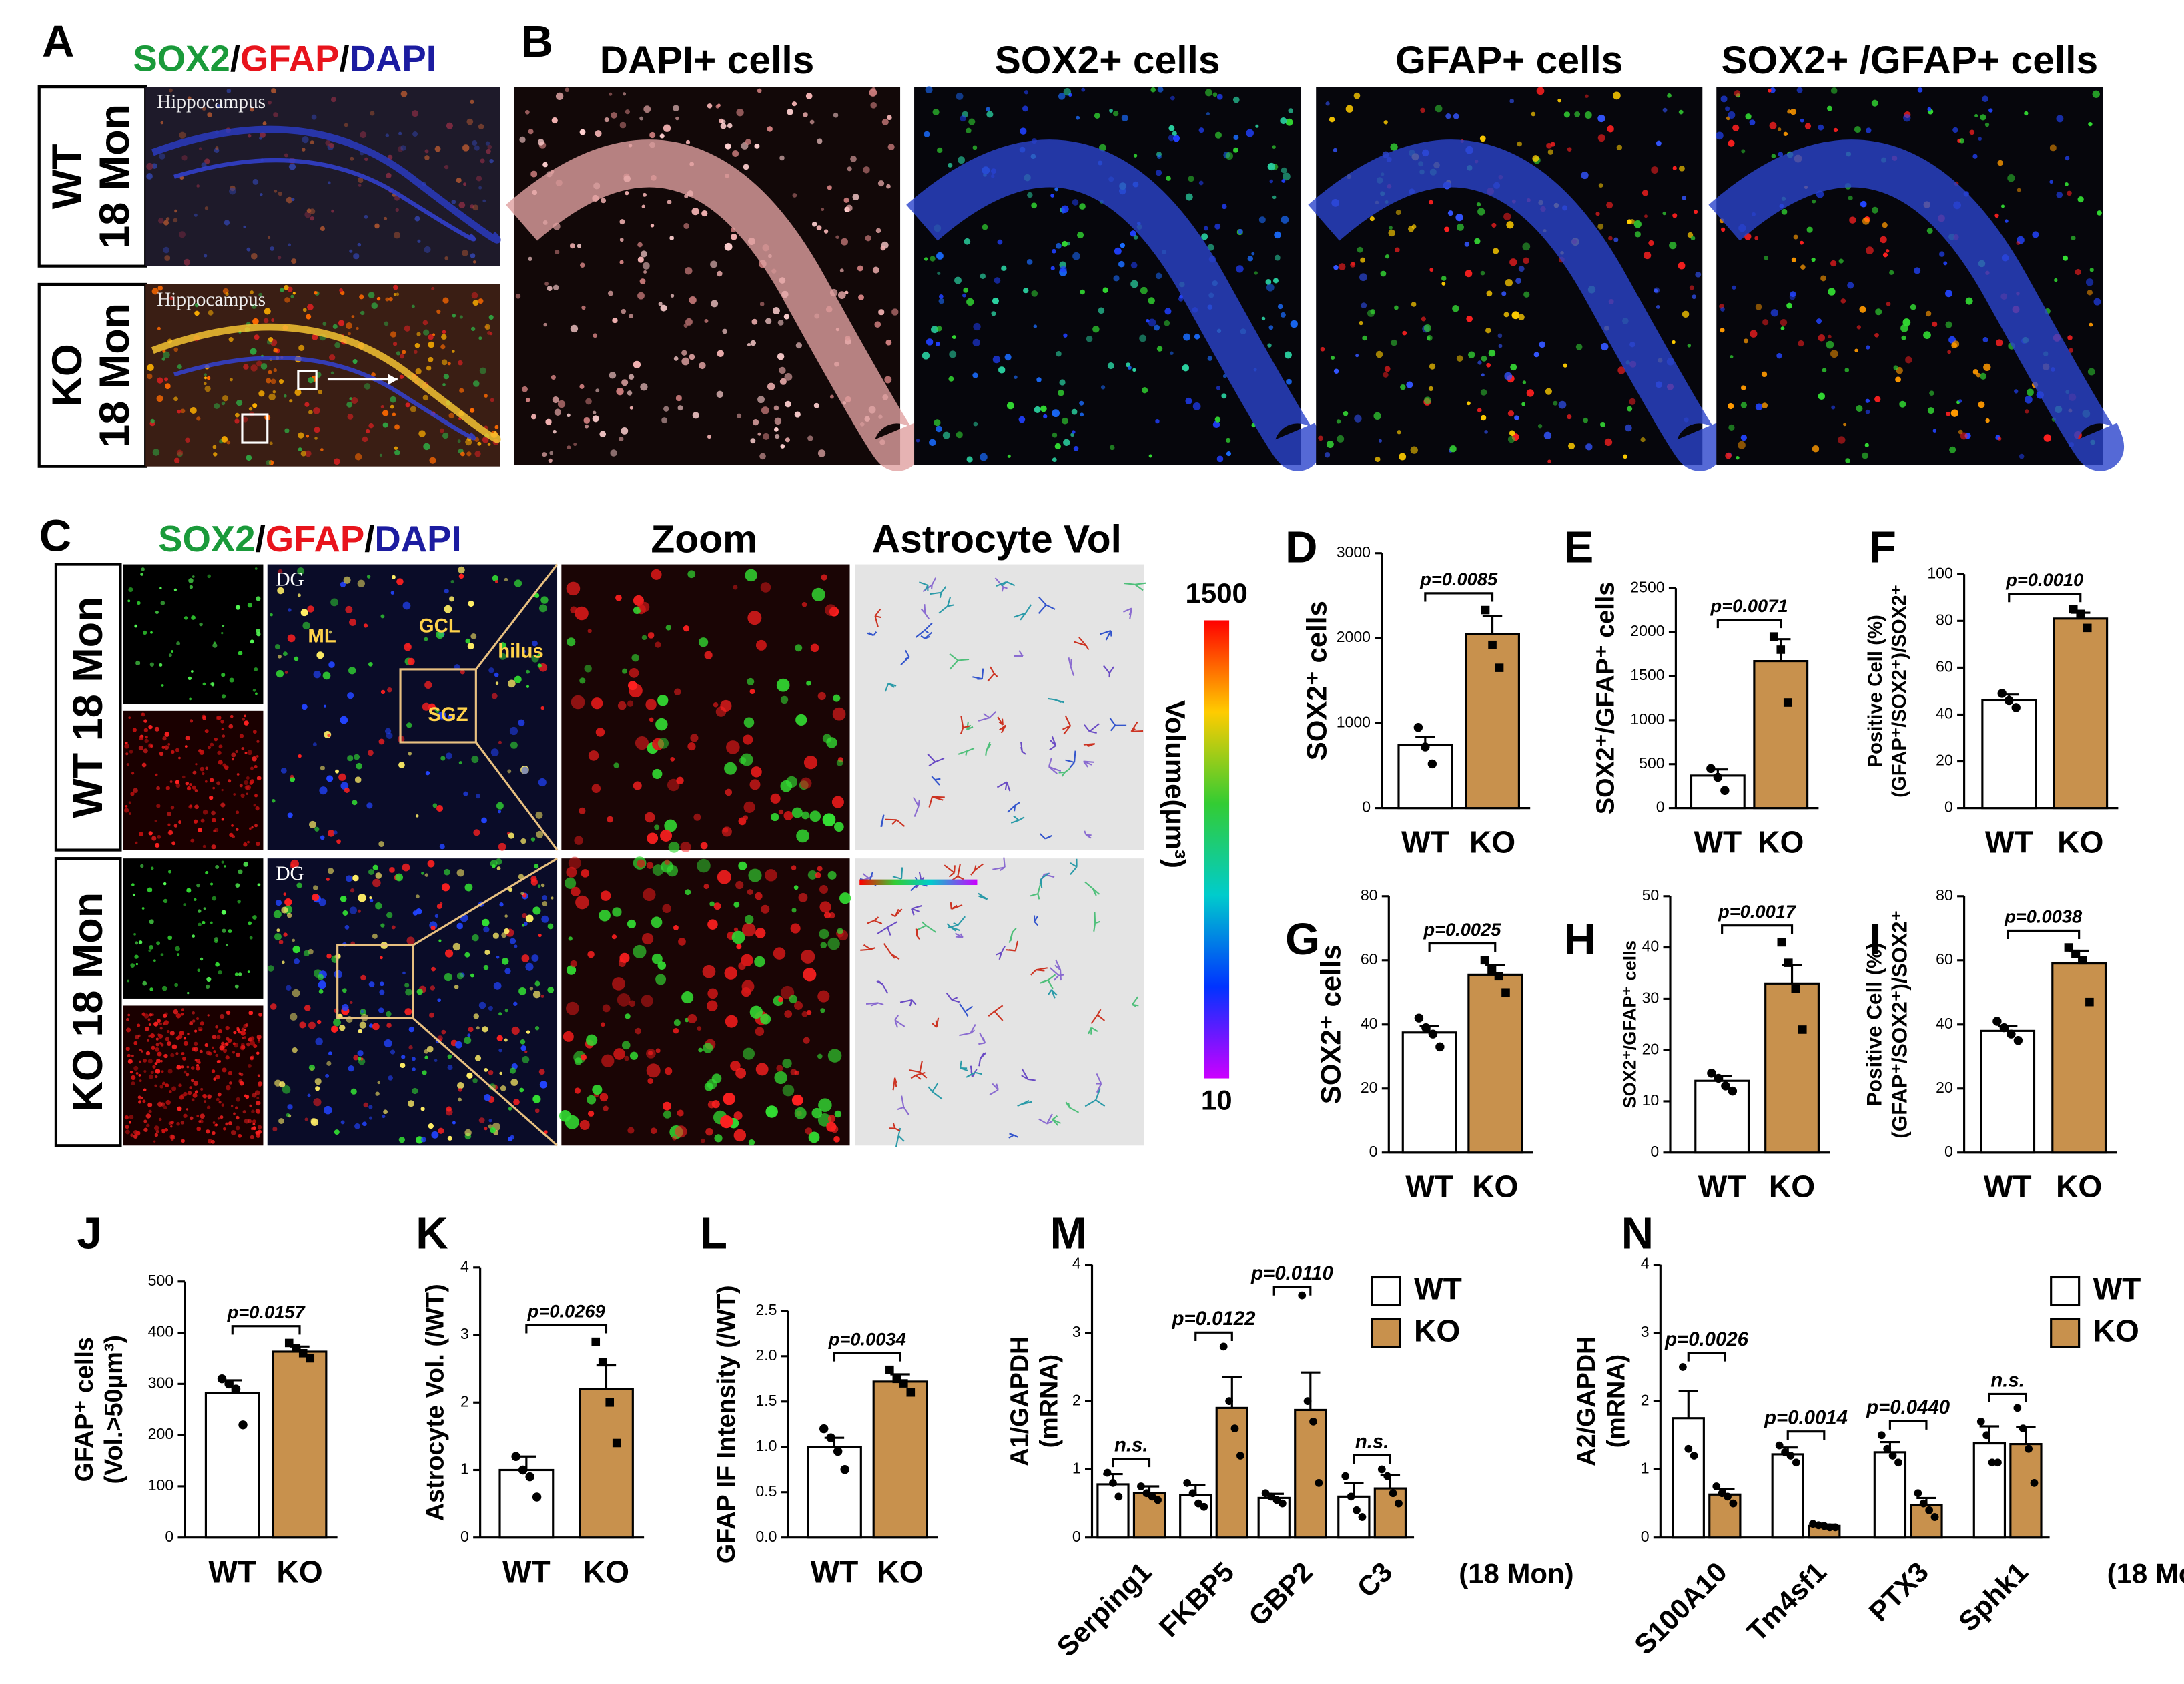 The height and width of the screenshot is (1684, 2184). What do you see at coordinates (464, 1469) in the screenshot?
I see `y-tick-label: 1` at bounding box center [464, 1469].